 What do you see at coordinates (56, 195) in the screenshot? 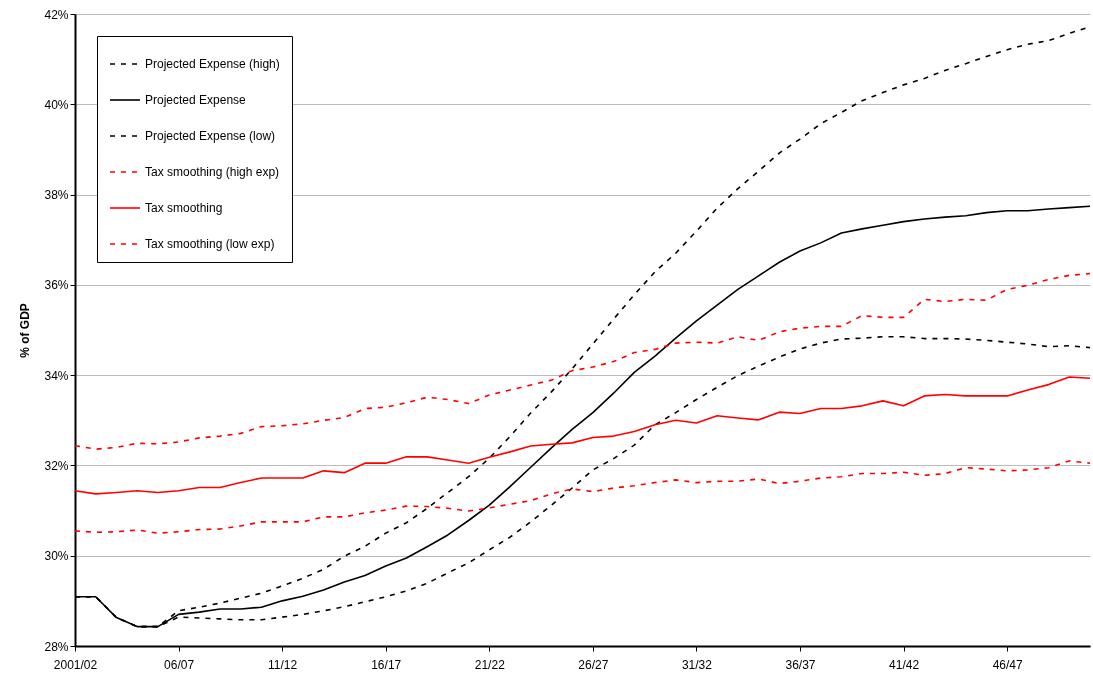
I see `y-tick-label: 38%` at bounding box center [56, 195].